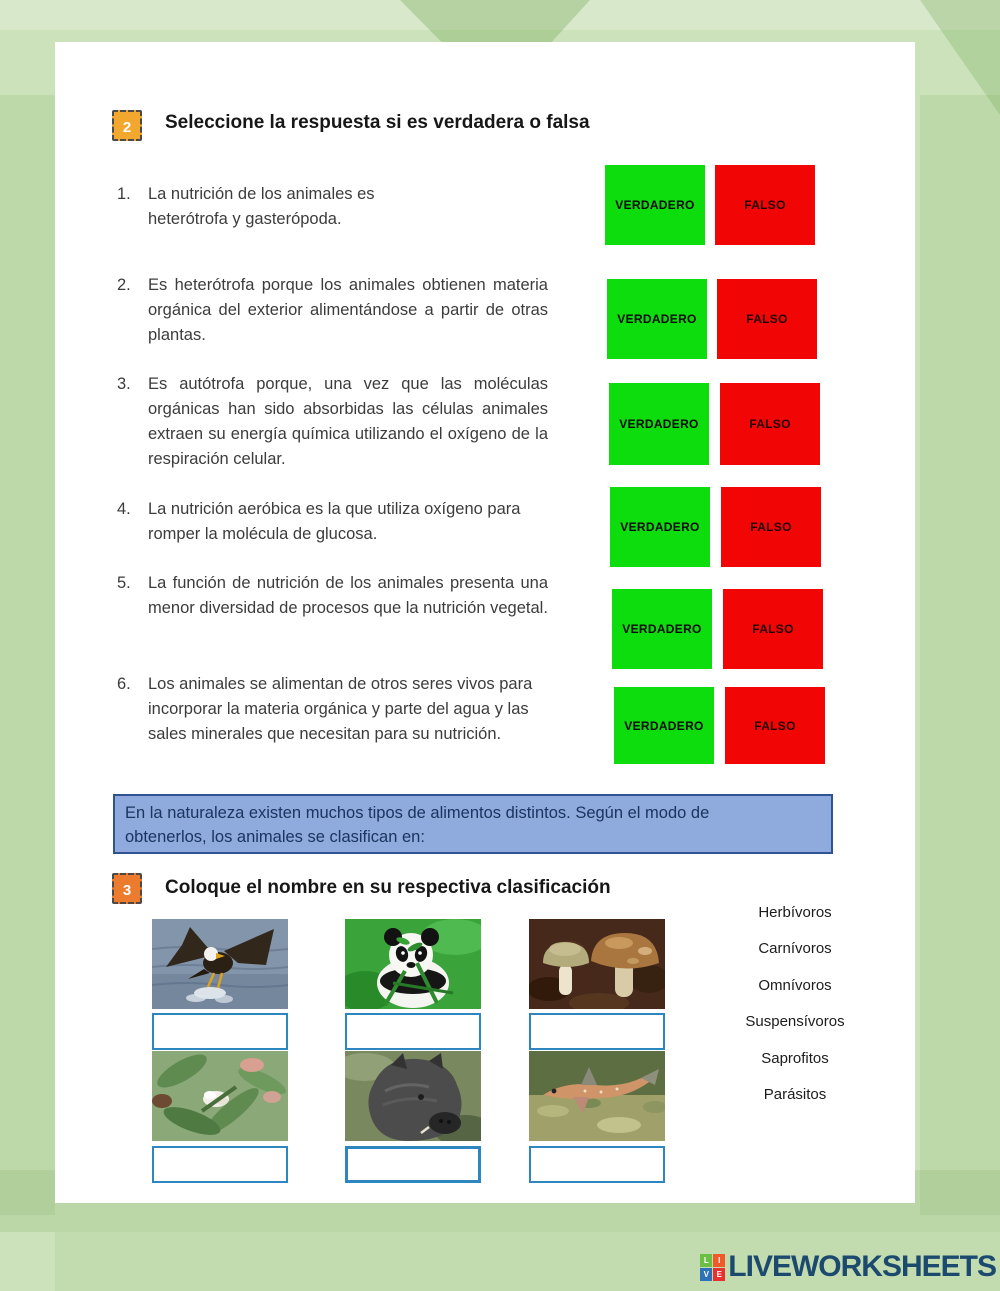  What do you see at coordinates (124, 194) in the screenshot?
I see `statement-1-number: 1.` at bounding box center [124, 194].